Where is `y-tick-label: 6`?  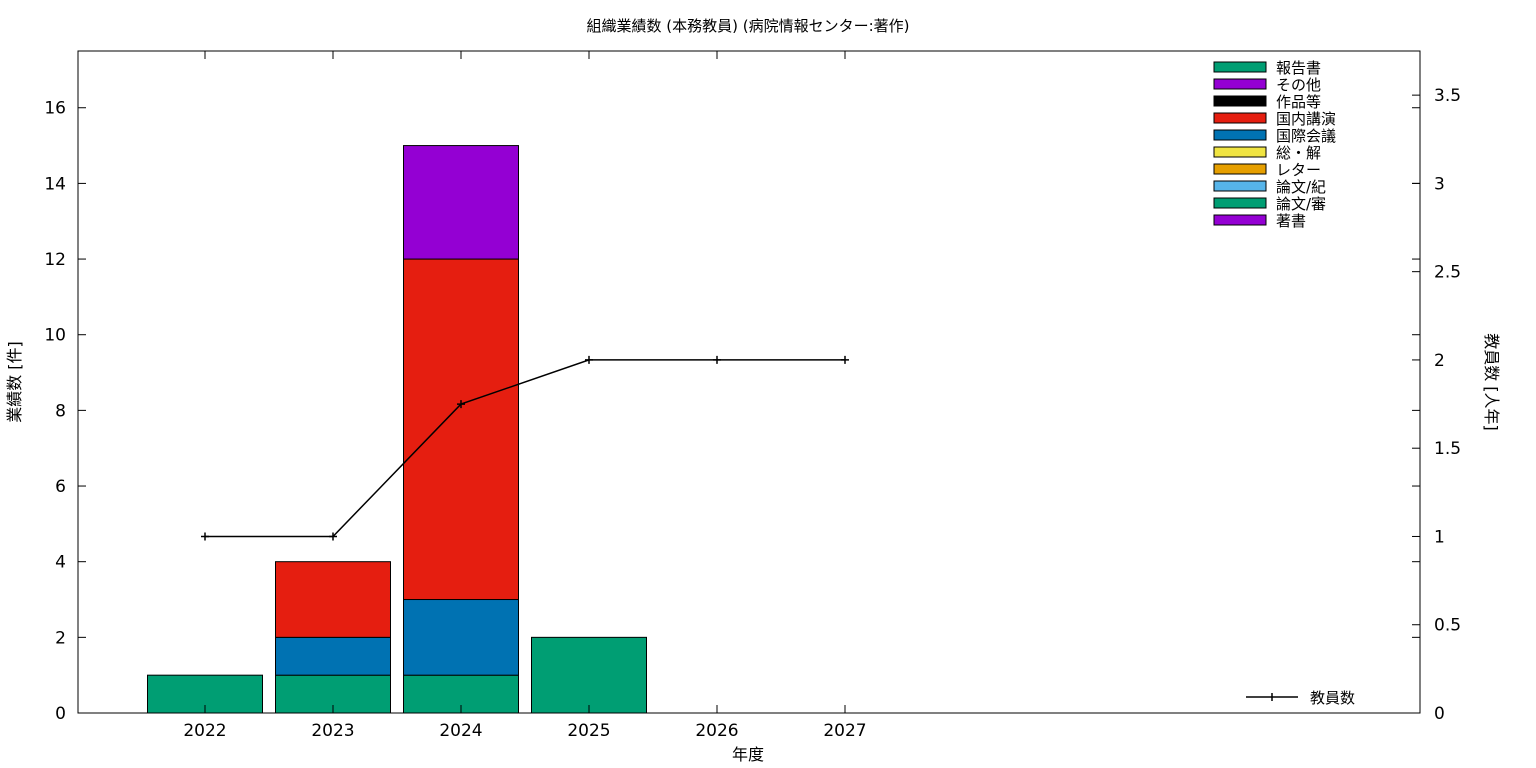 y-tick-label: 6 is located at coordinates (60, 487).